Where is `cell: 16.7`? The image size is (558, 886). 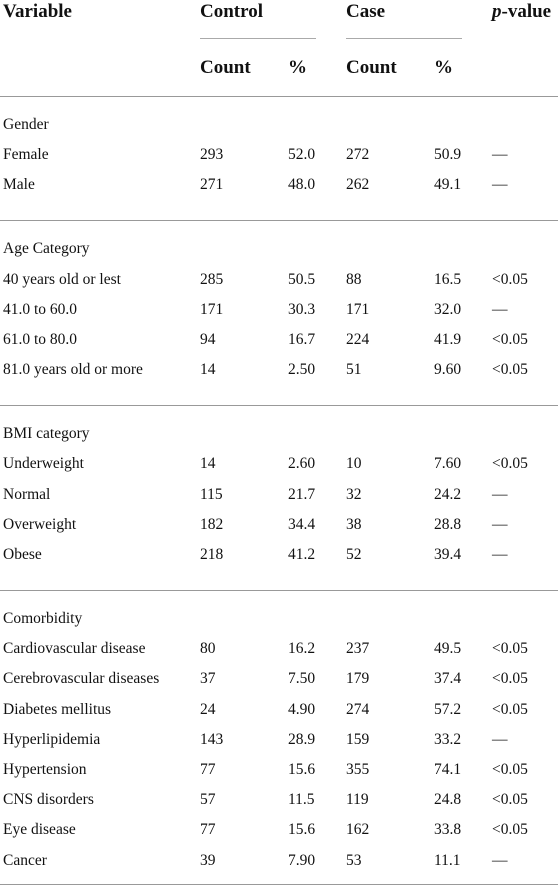
cell: 16.7 is located at coordinates (302, 339).